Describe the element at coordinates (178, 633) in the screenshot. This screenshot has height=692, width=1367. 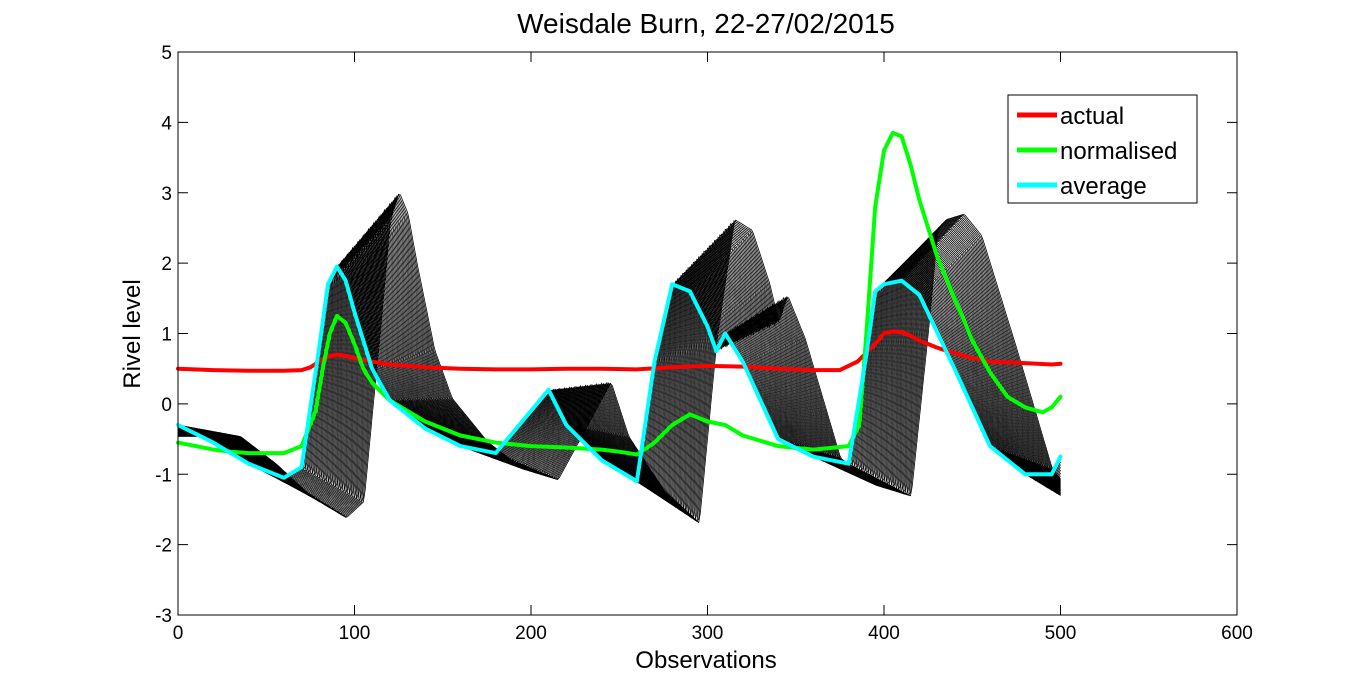
I see `x-tick-label: 0` at that location.